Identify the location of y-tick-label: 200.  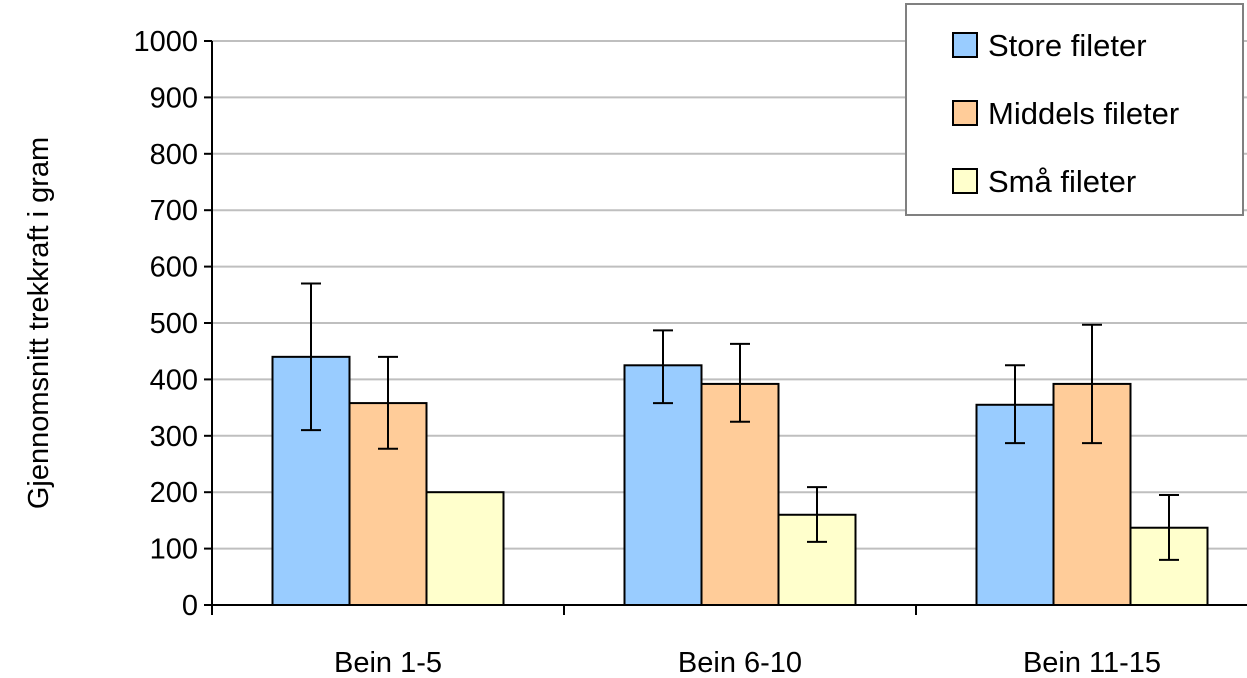
(174, 493).